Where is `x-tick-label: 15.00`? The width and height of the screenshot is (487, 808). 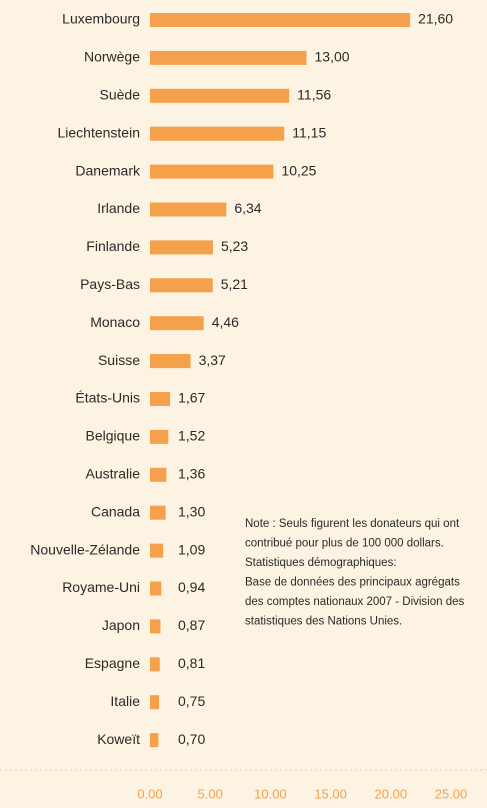 x-tick-label: 15.00 is located at coordinates (330, 793).